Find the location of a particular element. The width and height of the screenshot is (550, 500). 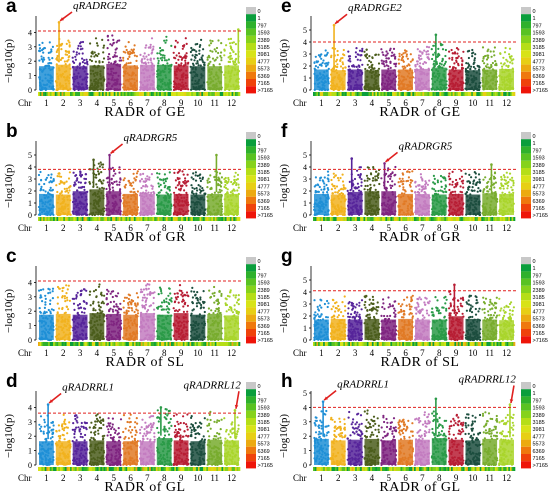

chr-8-points is located at coordinates (439, 195).